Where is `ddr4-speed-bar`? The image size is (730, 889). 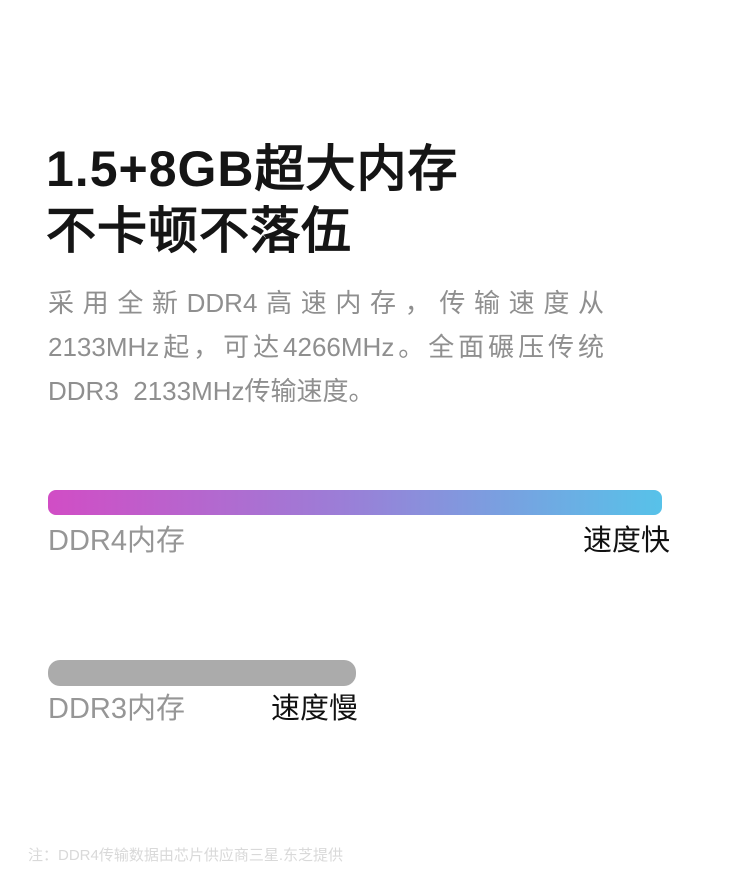
ddr4-speed-bar is located at coordinates (355, 502).